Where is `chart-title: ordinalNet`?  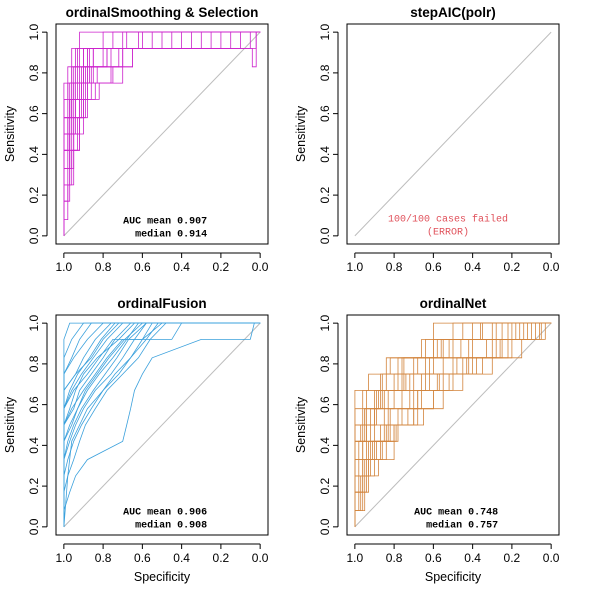 chart-title: ordinalNet is located at coordinates (453, 303).